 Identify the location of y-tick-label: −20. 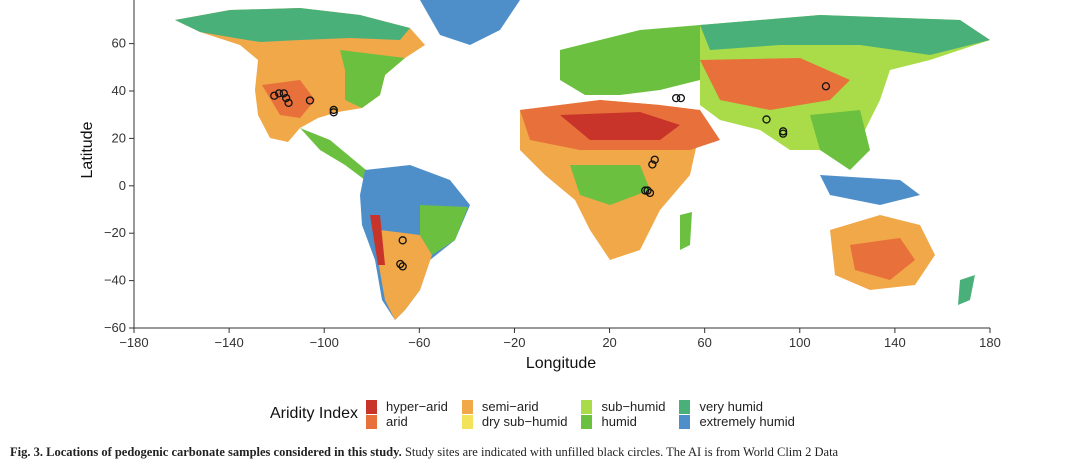
(115, 232).